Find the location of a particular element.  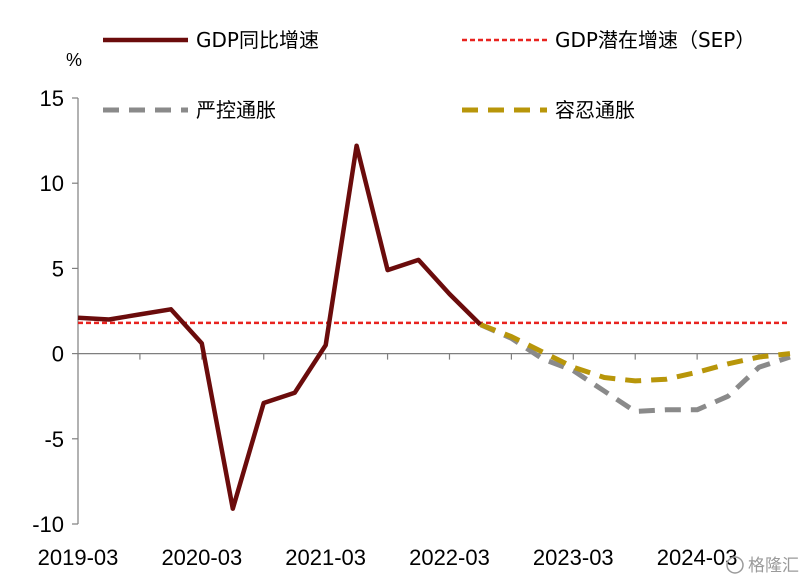

watermark-text: 格隆汇 is located at coordinates (773, 566).